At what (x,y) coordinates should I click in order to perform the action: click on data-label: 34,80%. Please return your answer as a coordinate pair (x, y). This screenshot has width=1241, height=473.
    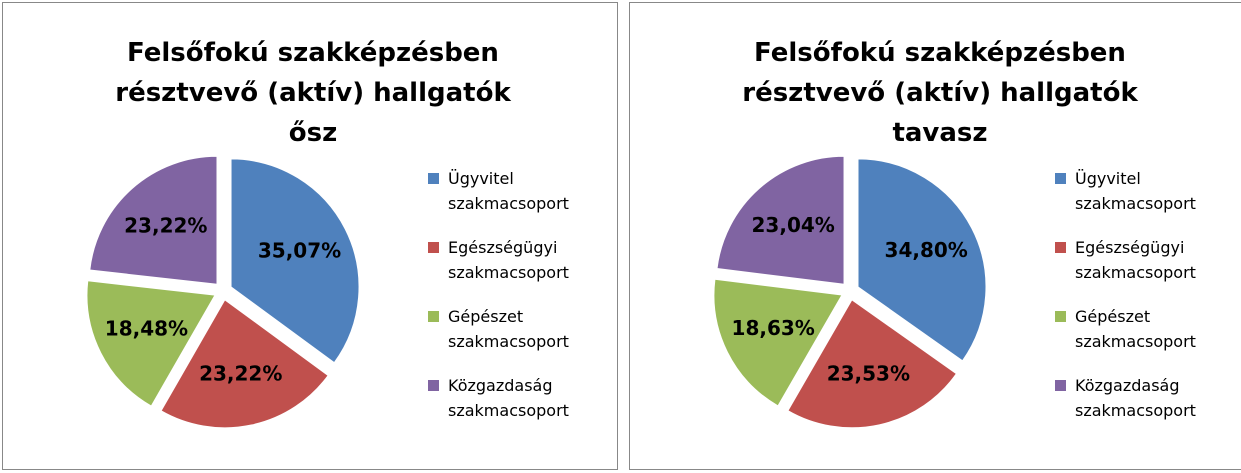
    Looking at the image, I should click on (926, 250).